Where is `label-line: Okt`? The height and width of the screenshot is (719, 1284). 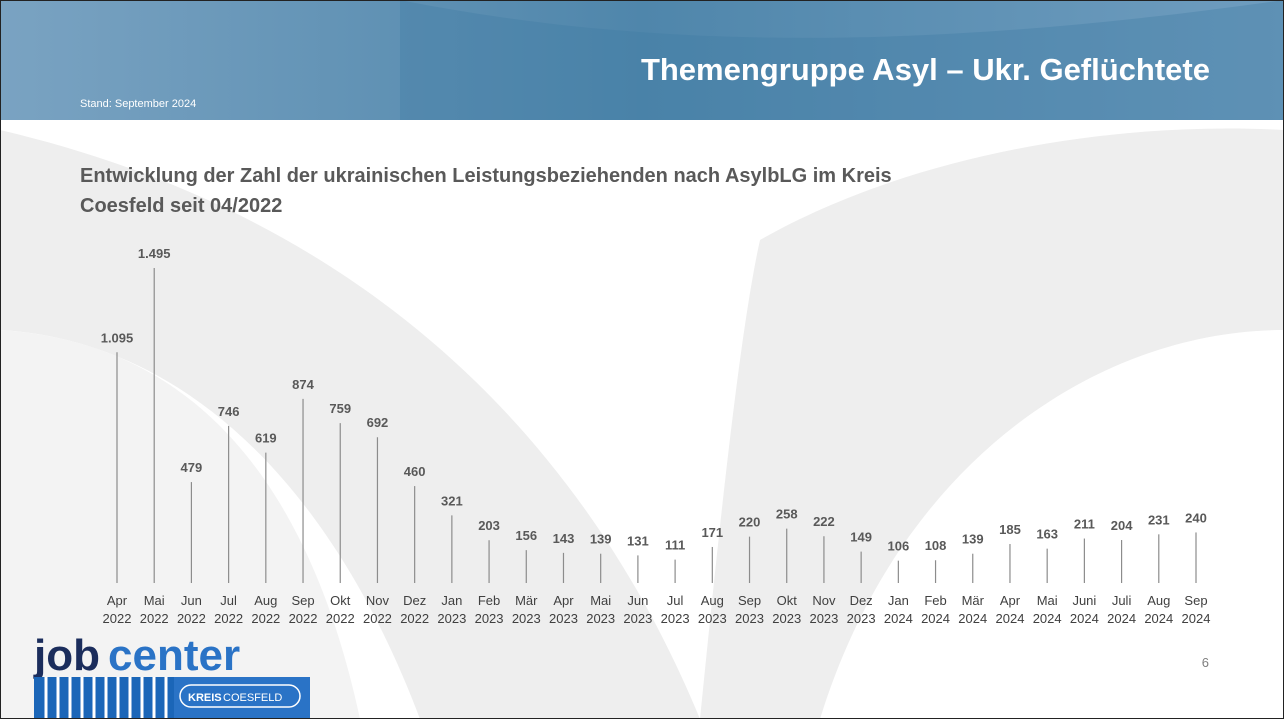
label-line: Okt is located at coordinates (340, 600).